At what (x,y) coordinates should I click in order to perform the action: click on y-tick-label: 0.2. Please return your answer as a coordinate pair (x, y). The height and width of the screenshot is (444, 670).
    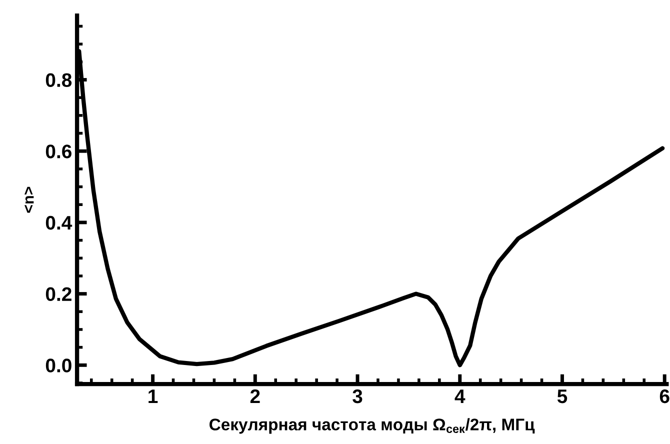
    Looking at the image, I should click on (59, 294).